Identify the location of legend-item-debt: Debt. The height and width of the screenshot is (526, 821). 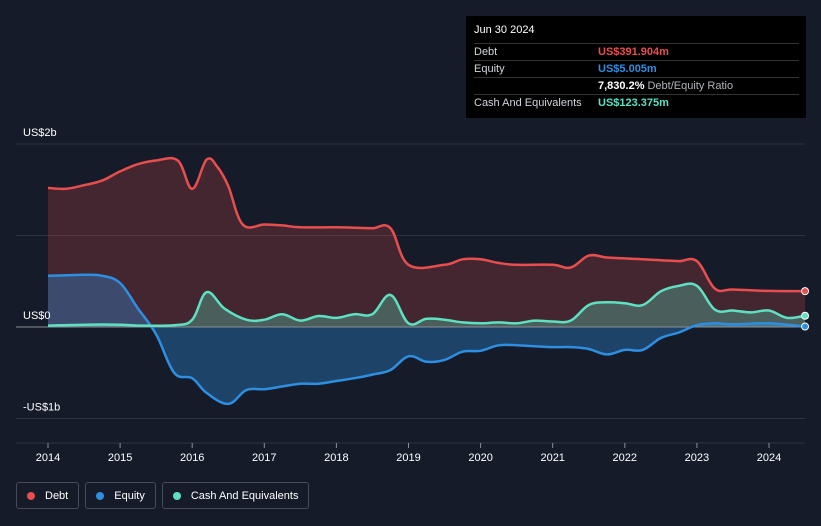
(48, 495).